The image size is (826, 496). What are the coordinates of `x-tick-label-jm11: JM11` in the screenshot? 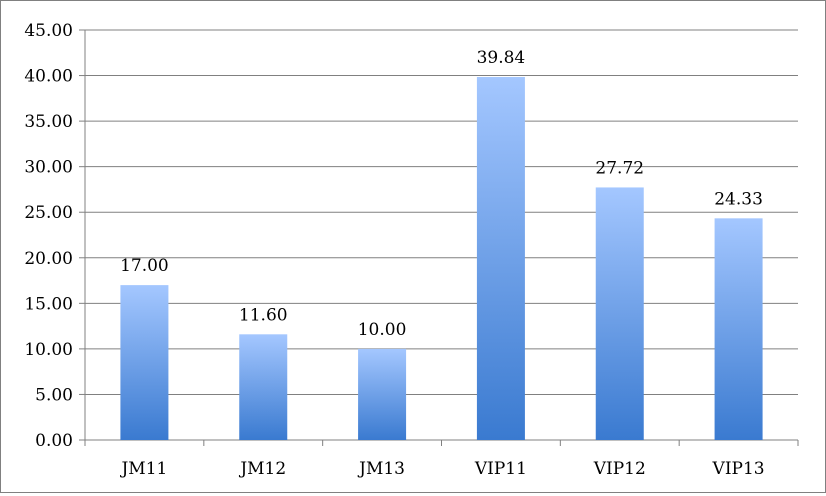 It's located at (143, 469).